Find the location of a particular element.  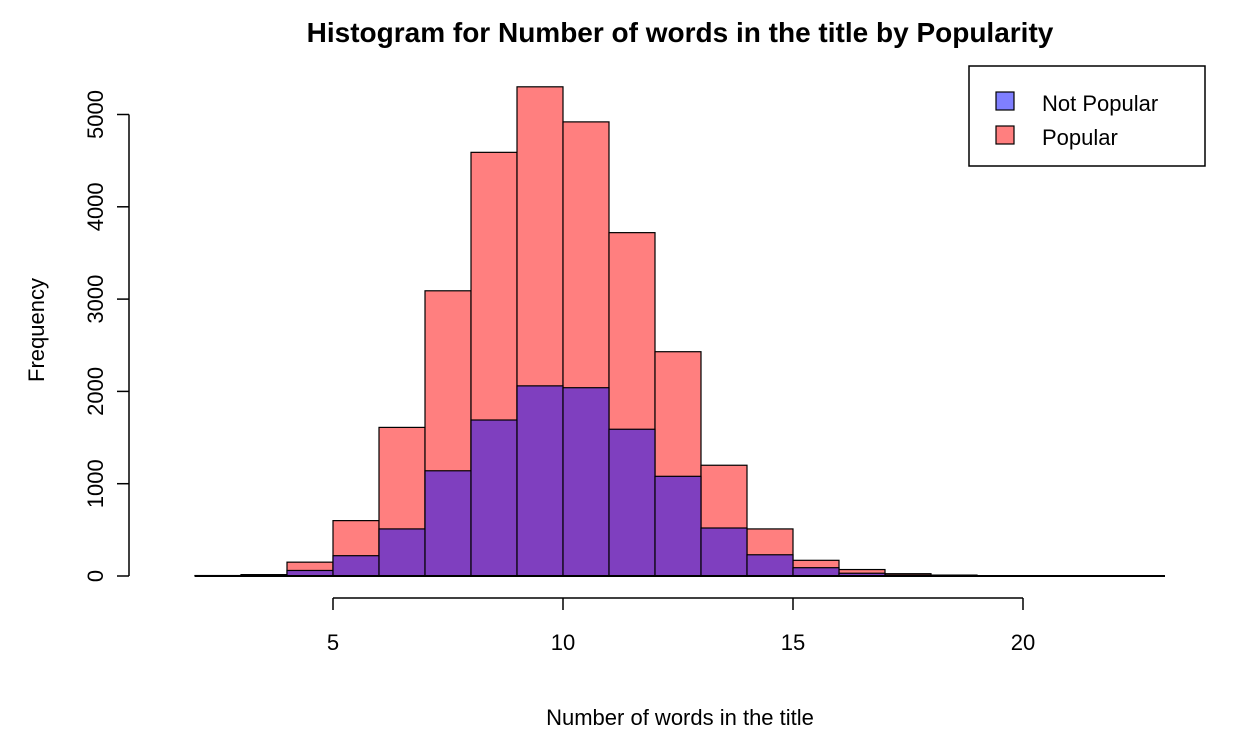

legend-label-not-popular: Not Popular is located at coordinates (1100, 103).